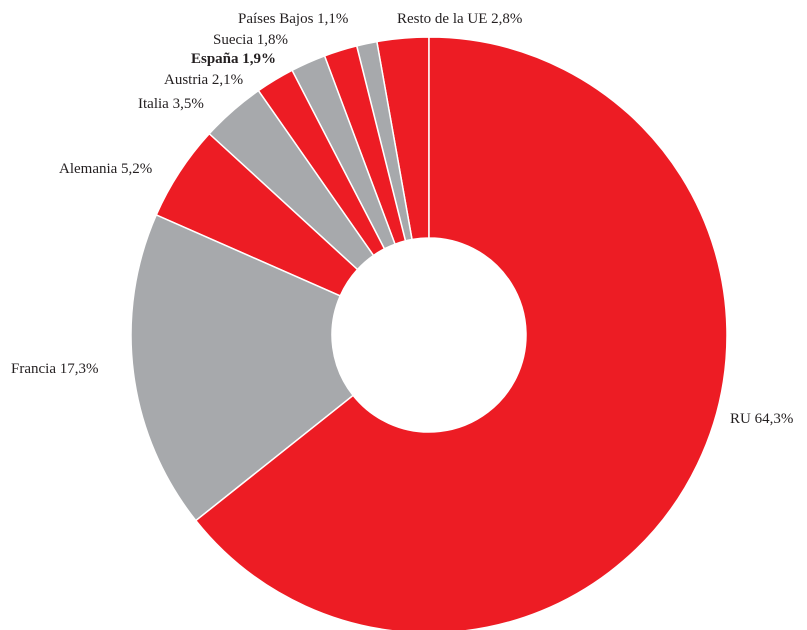  What do you see at coordinates (54, 369) in the screenshot?
I see `slice-label-francia: Francia 17,3%` at bounding box center [54, 369].